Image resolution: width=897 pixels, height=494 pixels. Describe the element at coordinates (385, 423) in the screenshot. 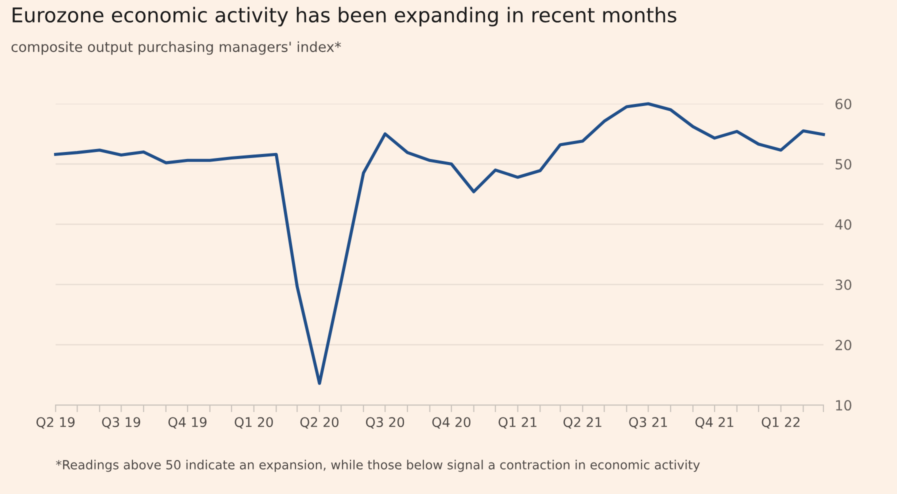

I see `x-tick-label: Q3 20` at that location.